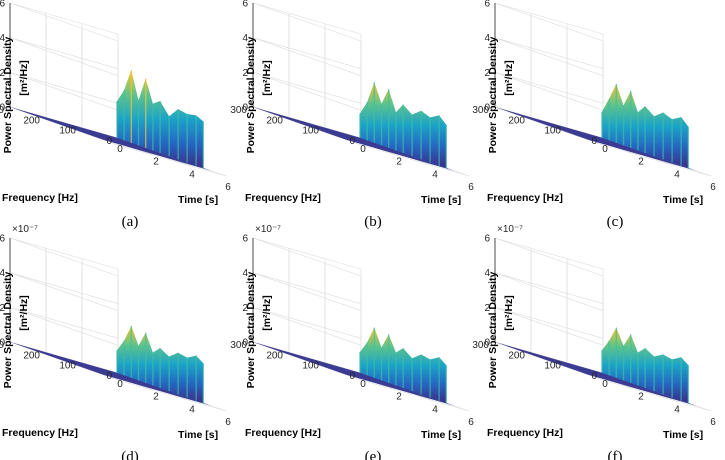 The height and width of the screenshot is (460, 725). Describe the element at coordinates (615, 222) in the screenshot. I see `panel-caption: (c)` at that location.